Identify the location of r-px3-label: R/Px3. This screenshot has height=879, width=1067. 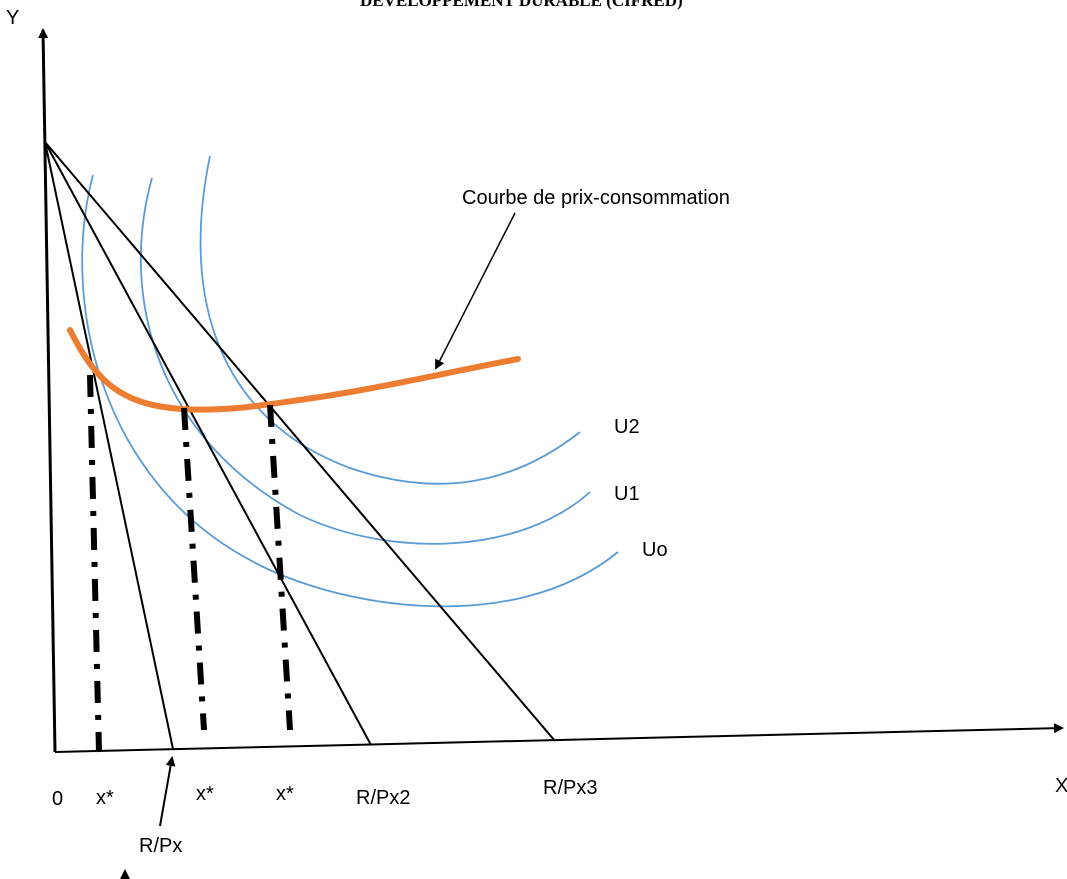
(570, 788).